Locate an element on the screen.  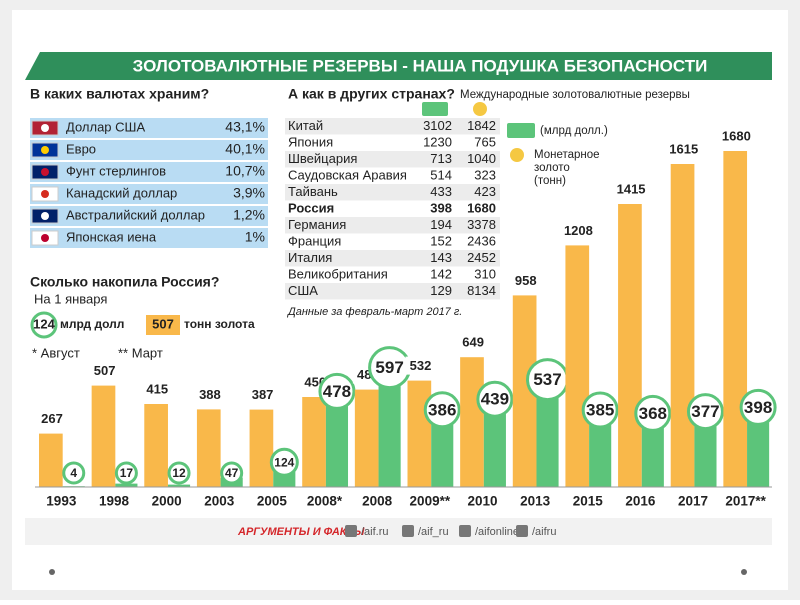
country-reserves: 433 is located at coordinates (441, 191).